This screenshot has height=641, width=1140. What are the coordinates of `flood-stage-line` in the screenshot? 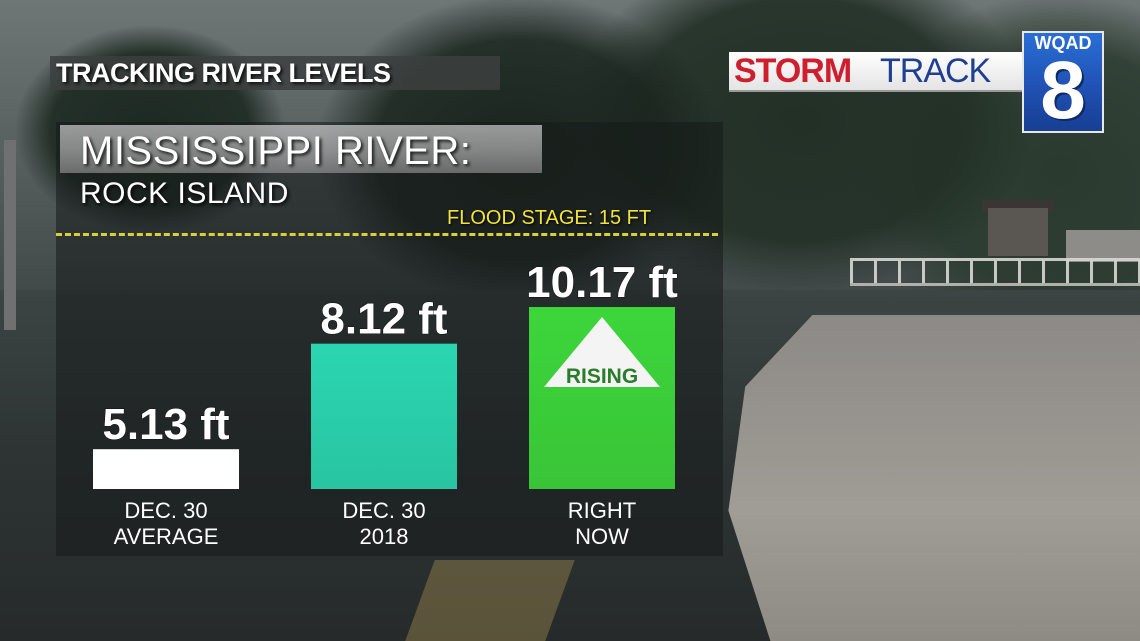 It's located at (387, 234).